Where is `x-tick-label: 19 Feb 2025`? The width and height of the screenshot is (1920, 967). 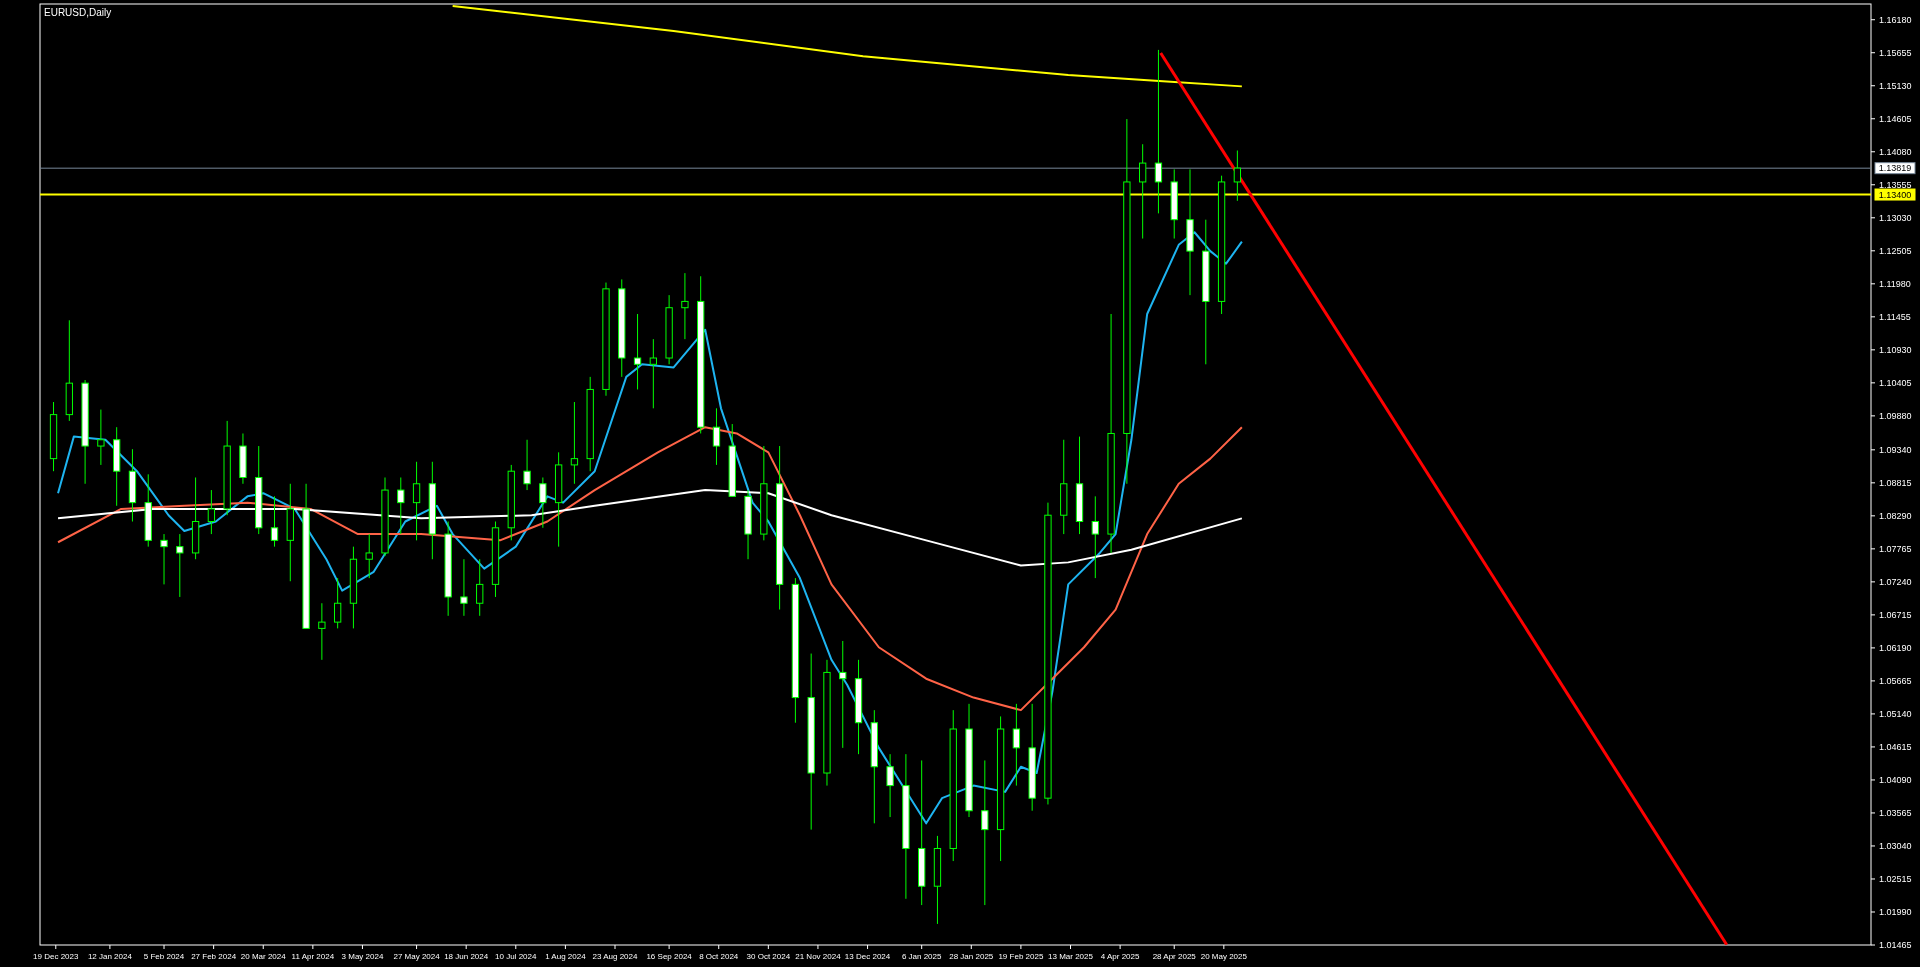 x-tick-label: 19 Feb 2025 is located at coordinates (1021, 956).